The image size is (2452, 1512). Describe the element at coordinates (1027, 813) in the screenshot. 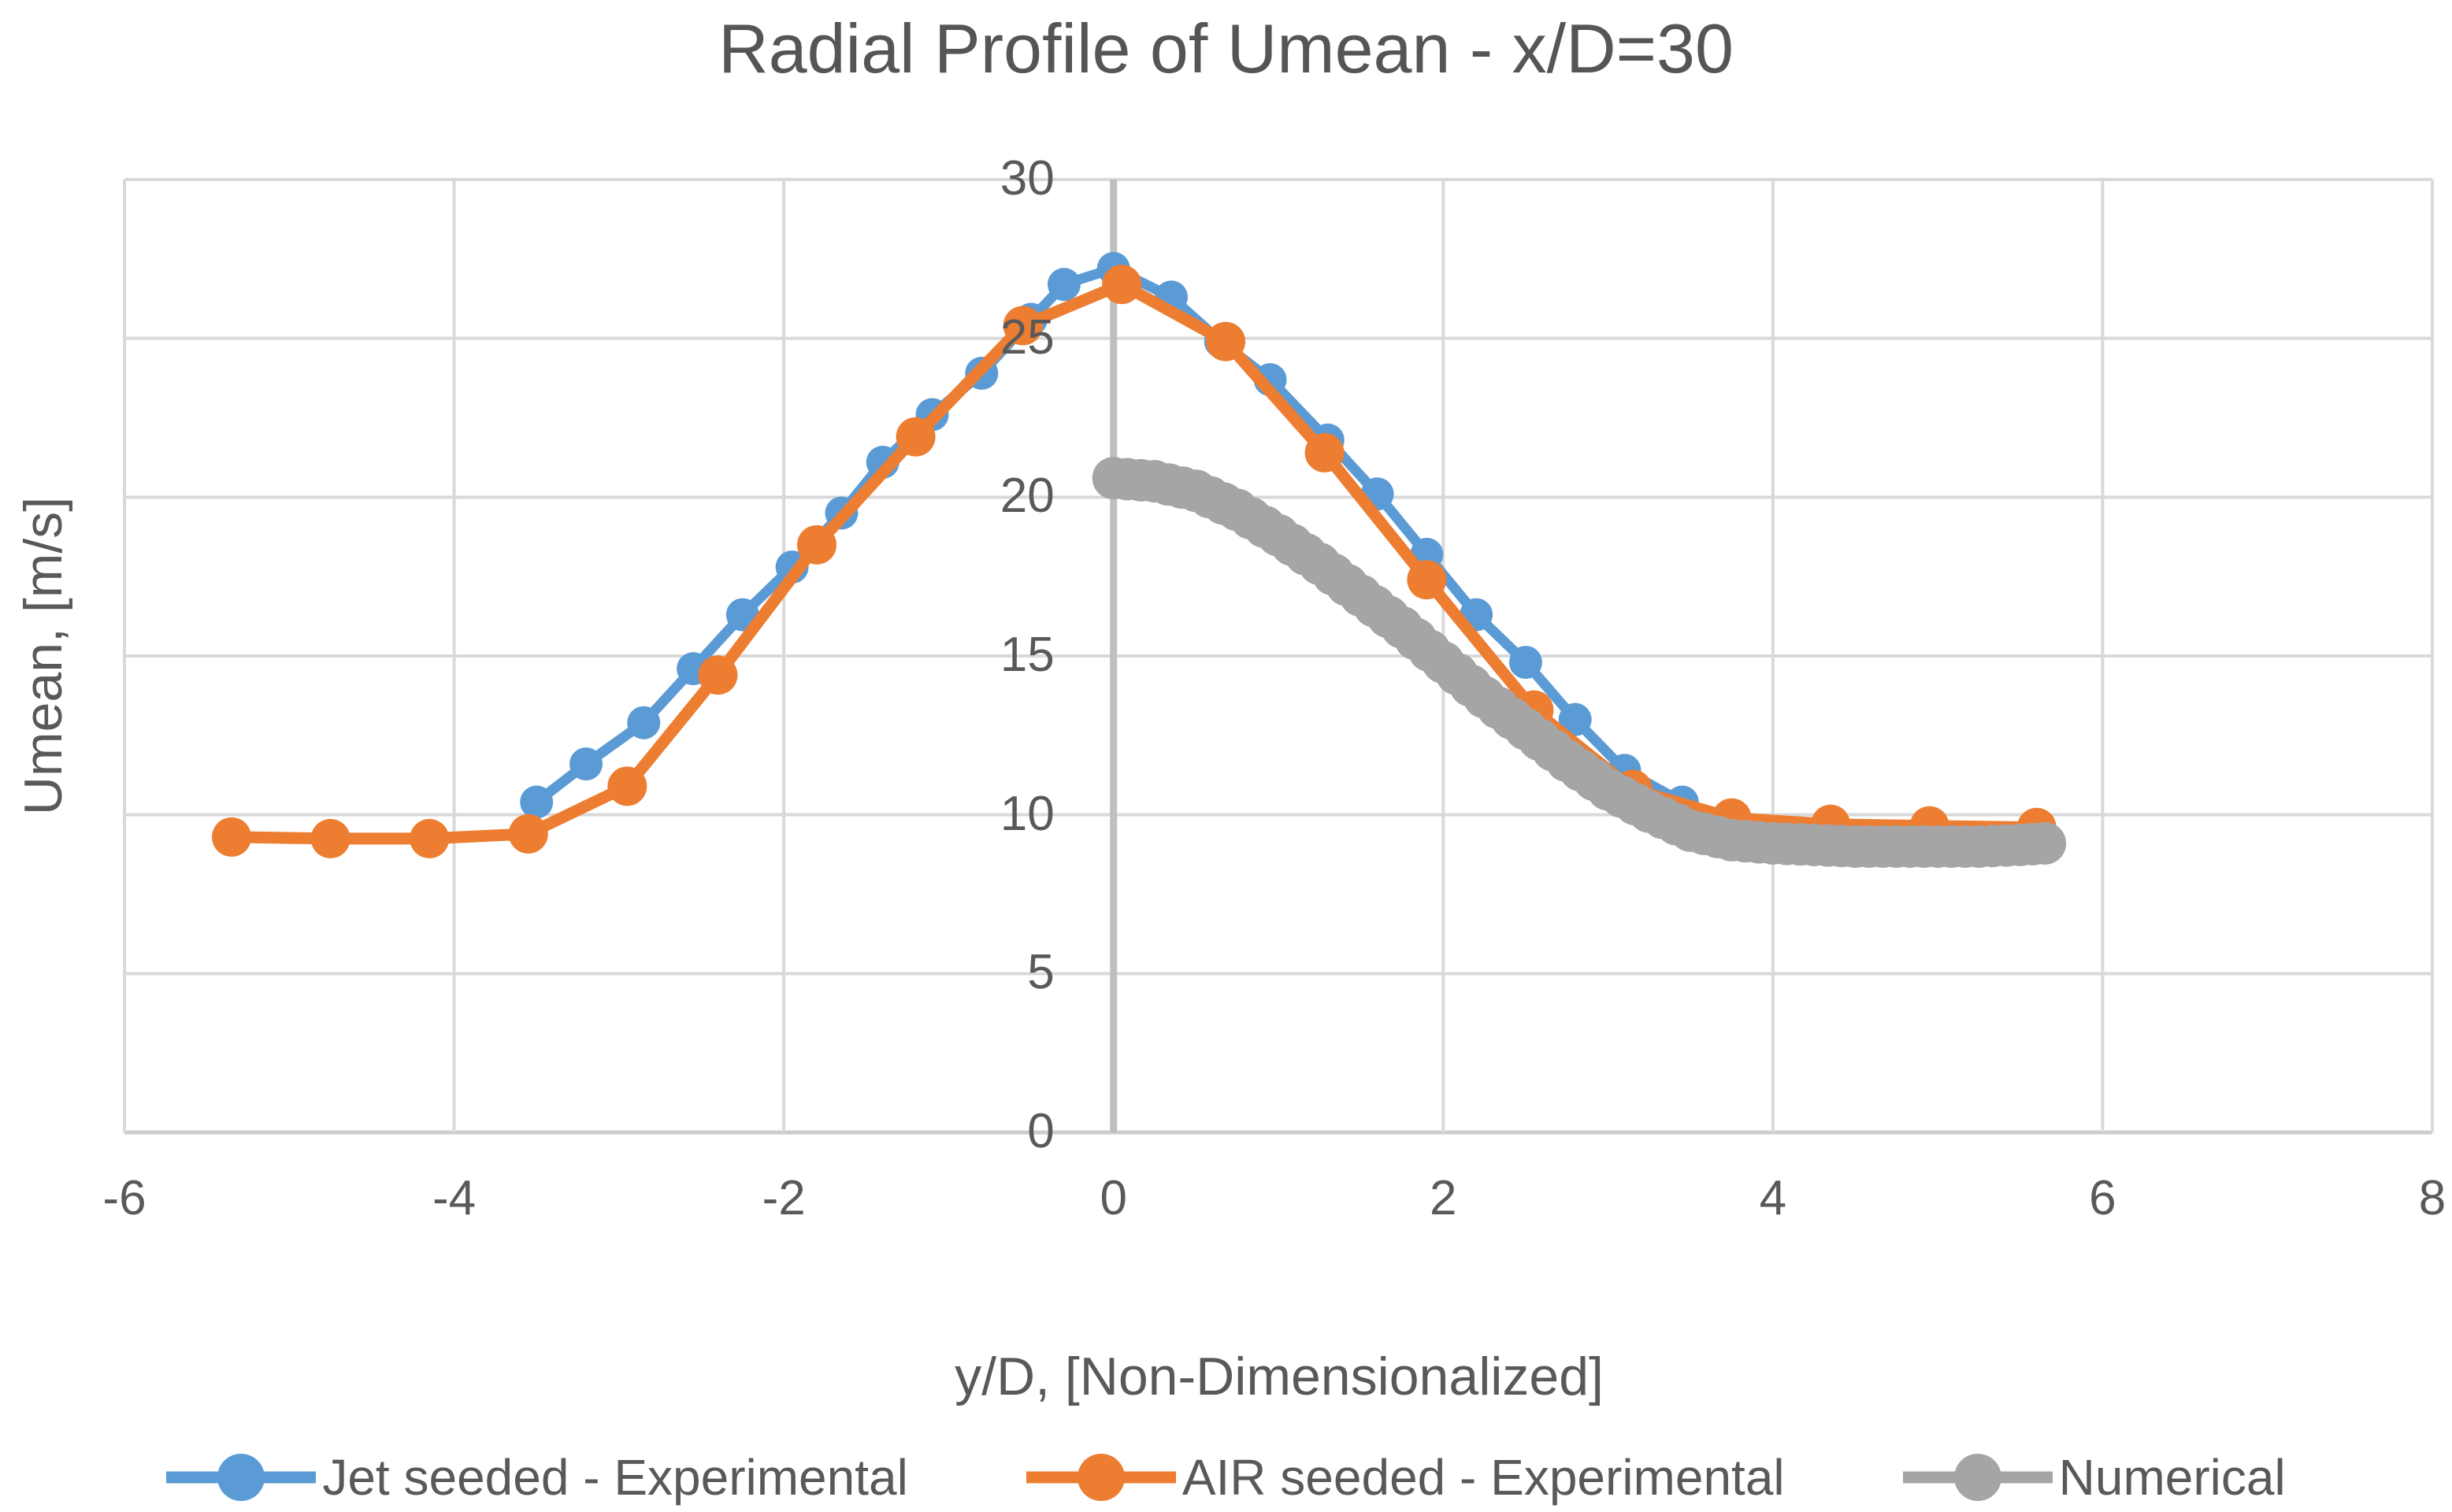

I see `y-tick-label: 10` at that location.